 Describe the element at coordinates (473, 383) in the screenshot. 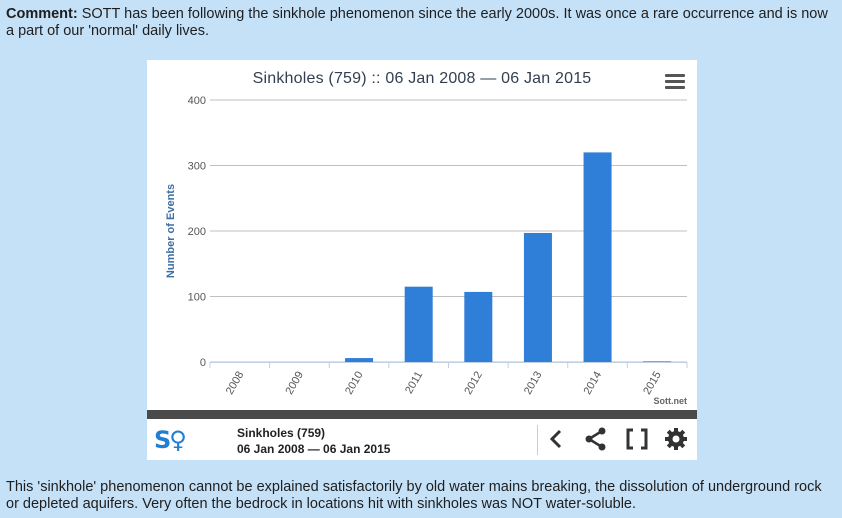

I see `x-tick-label: 2012` at that location.